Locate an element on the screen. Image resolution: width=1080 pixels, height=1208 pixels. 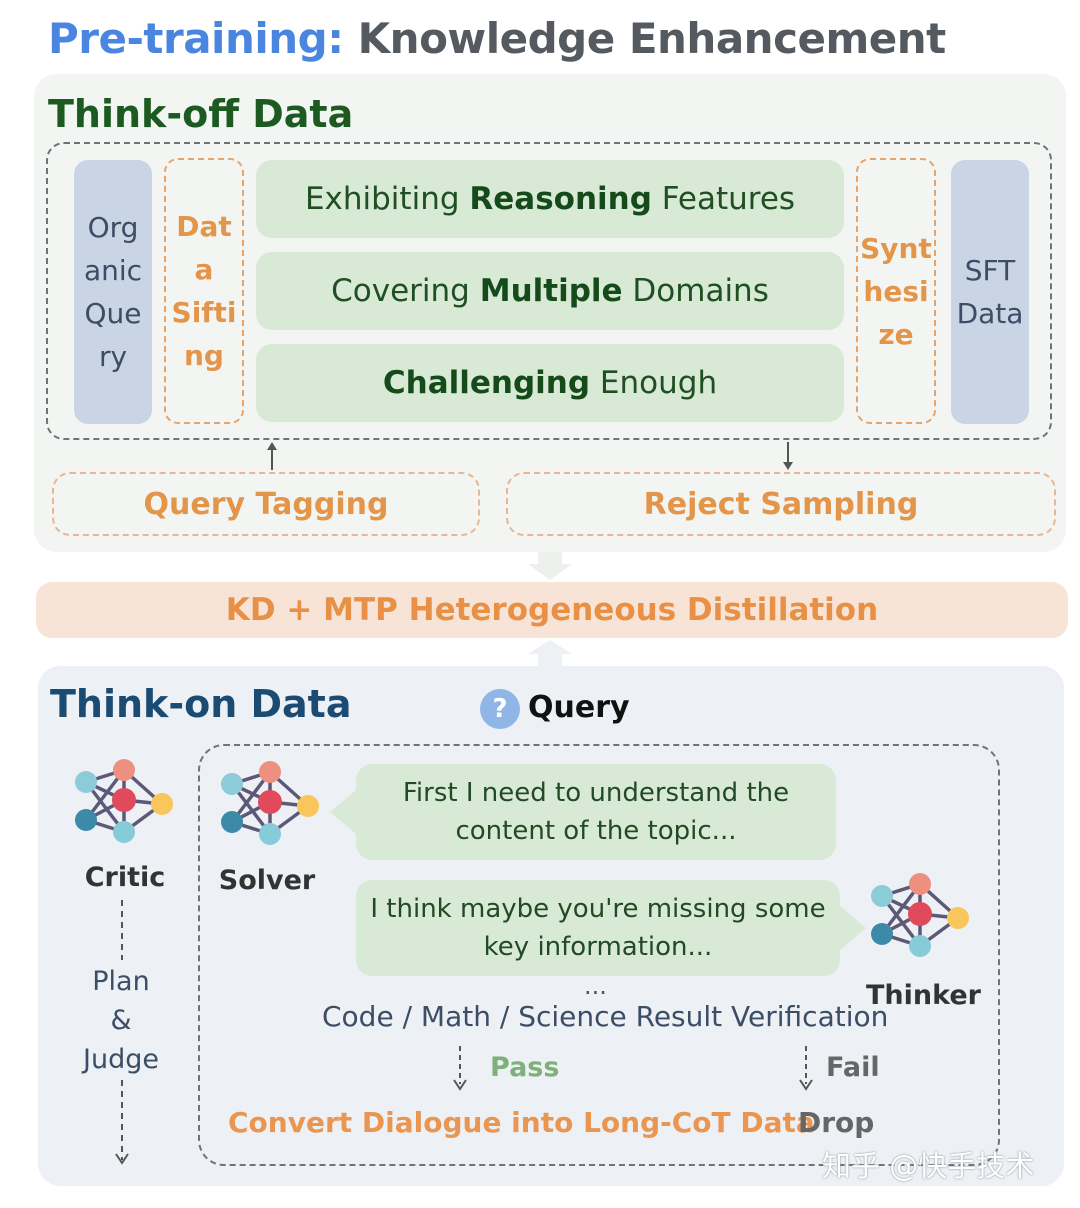
page-title: Pre-training: Knowledge Enhancement is located at coordinates (497, 38).